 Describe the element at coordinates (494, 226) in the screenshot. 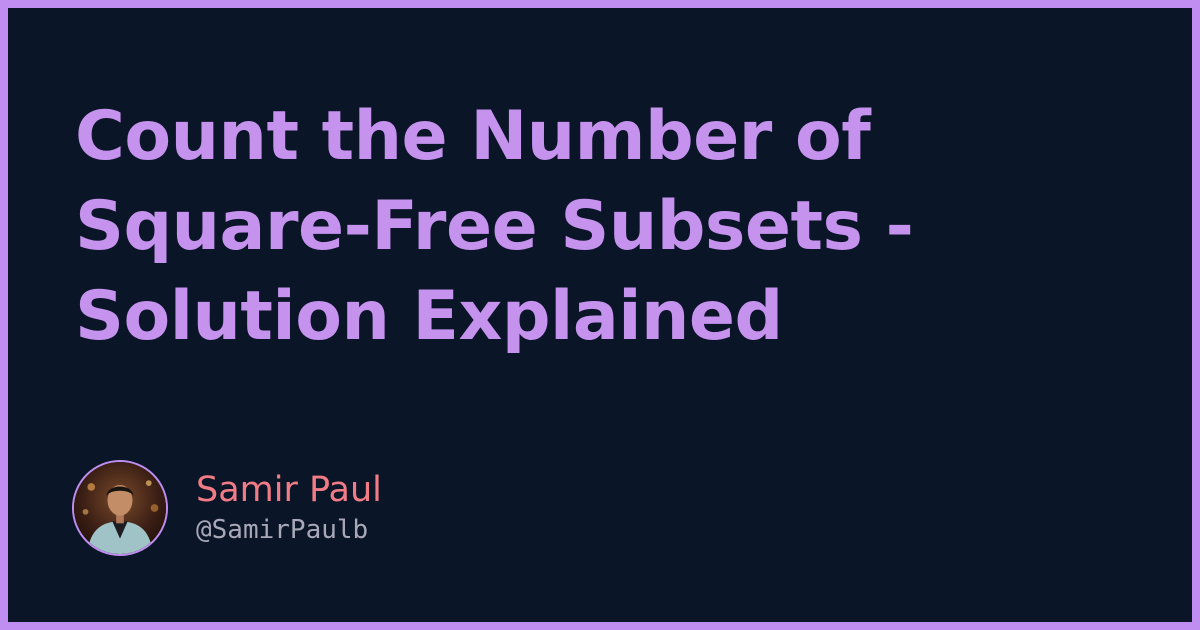

I see `title-line-2: Square-Free Subsets -` at that location.